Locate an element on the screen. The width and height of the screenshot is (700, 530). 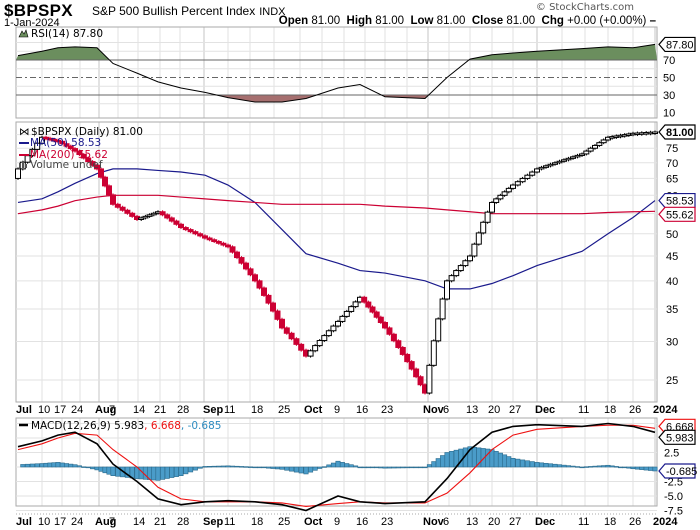
price-tick-label: 30 is located at coordinates (672, 343).